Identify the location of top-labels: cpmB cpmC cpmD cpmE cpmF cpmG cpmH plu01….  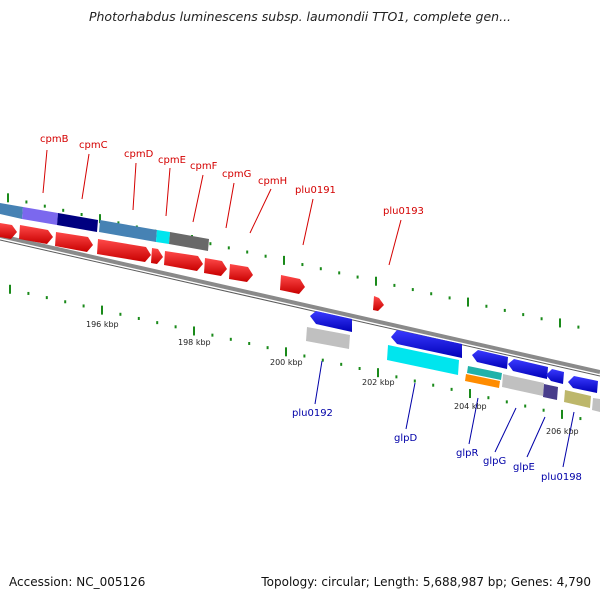
(232, 175).